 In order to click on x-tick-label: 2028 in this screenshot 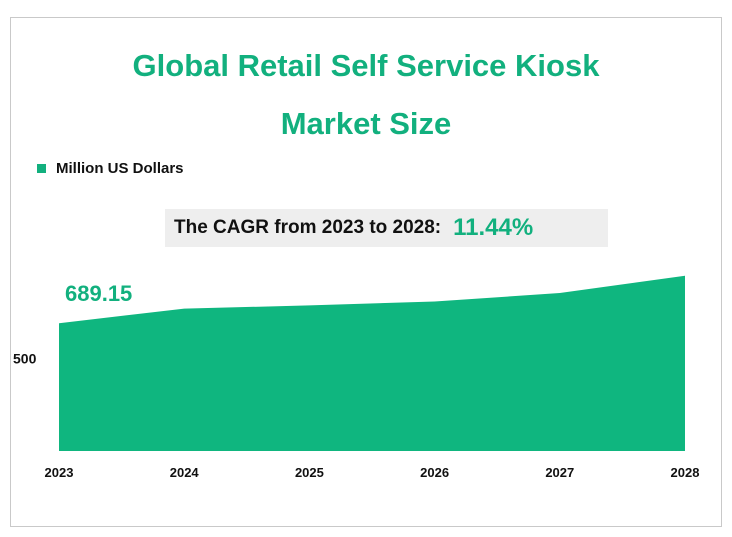, I will do `click(685, 472)`.